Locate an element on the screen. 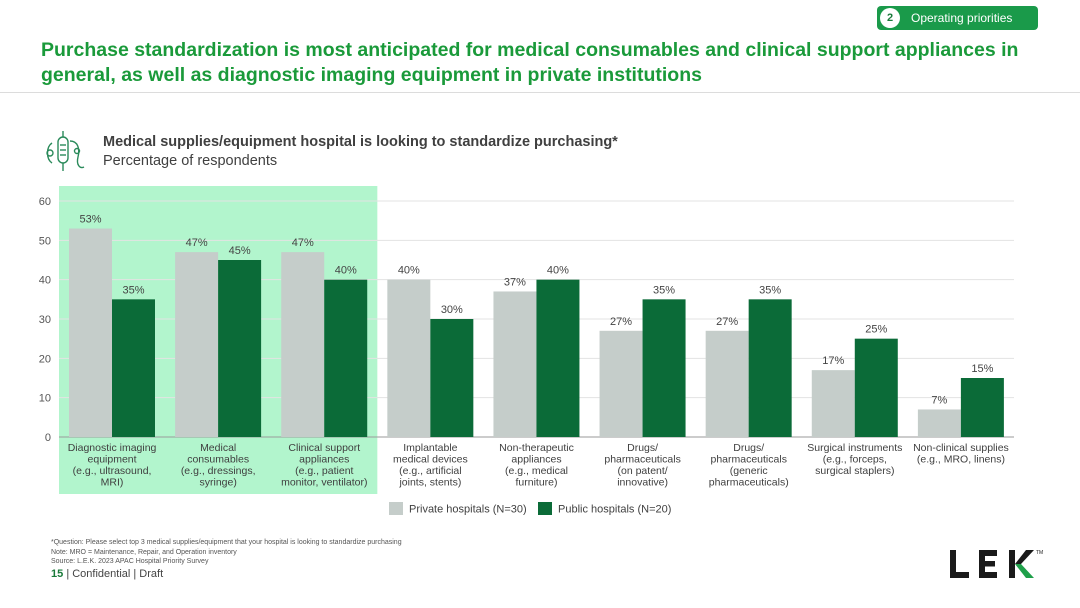  x-tick-label: Implantable is located at coordinates (430, 448).